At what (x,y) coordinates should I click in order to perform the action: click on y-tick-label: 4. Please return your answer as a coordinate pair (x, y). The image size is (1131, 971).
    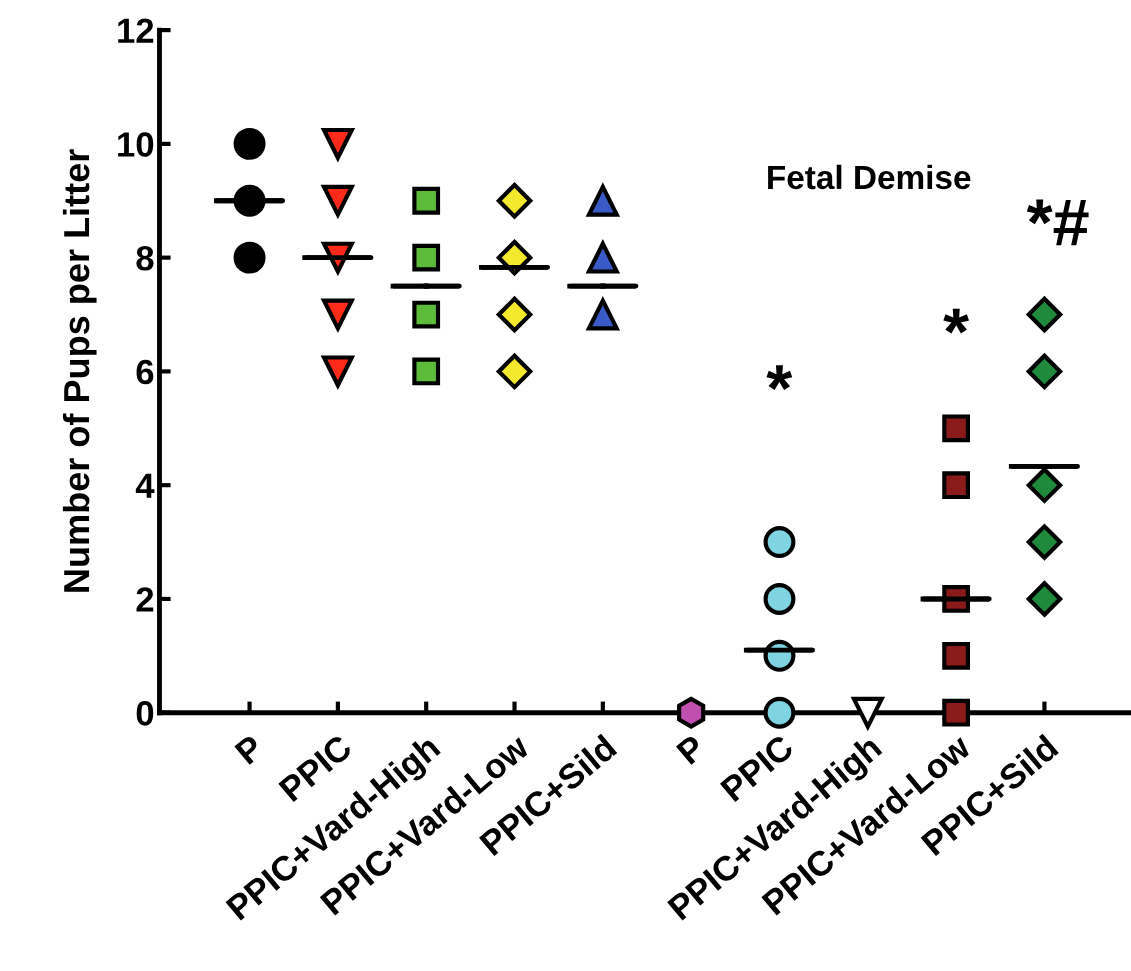
    Looking at the image, I should click on (145, 485).